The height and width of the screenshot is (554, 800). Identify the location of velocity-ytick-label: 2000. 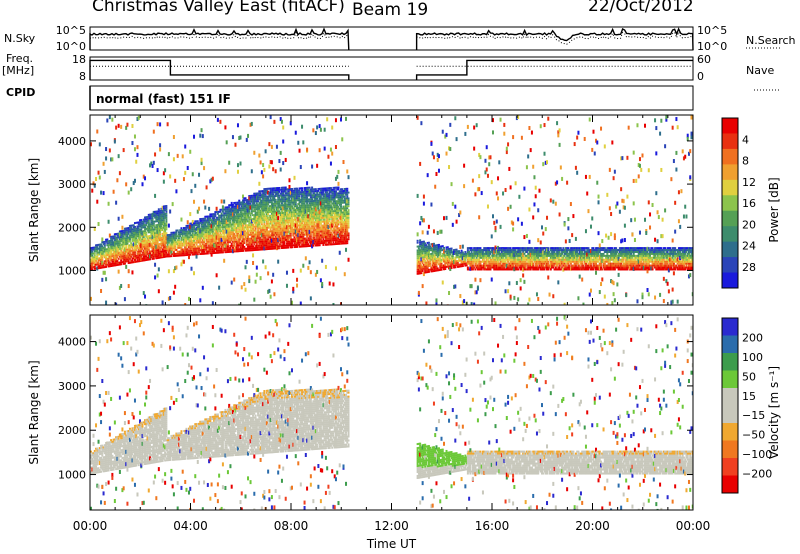
(72, 430).